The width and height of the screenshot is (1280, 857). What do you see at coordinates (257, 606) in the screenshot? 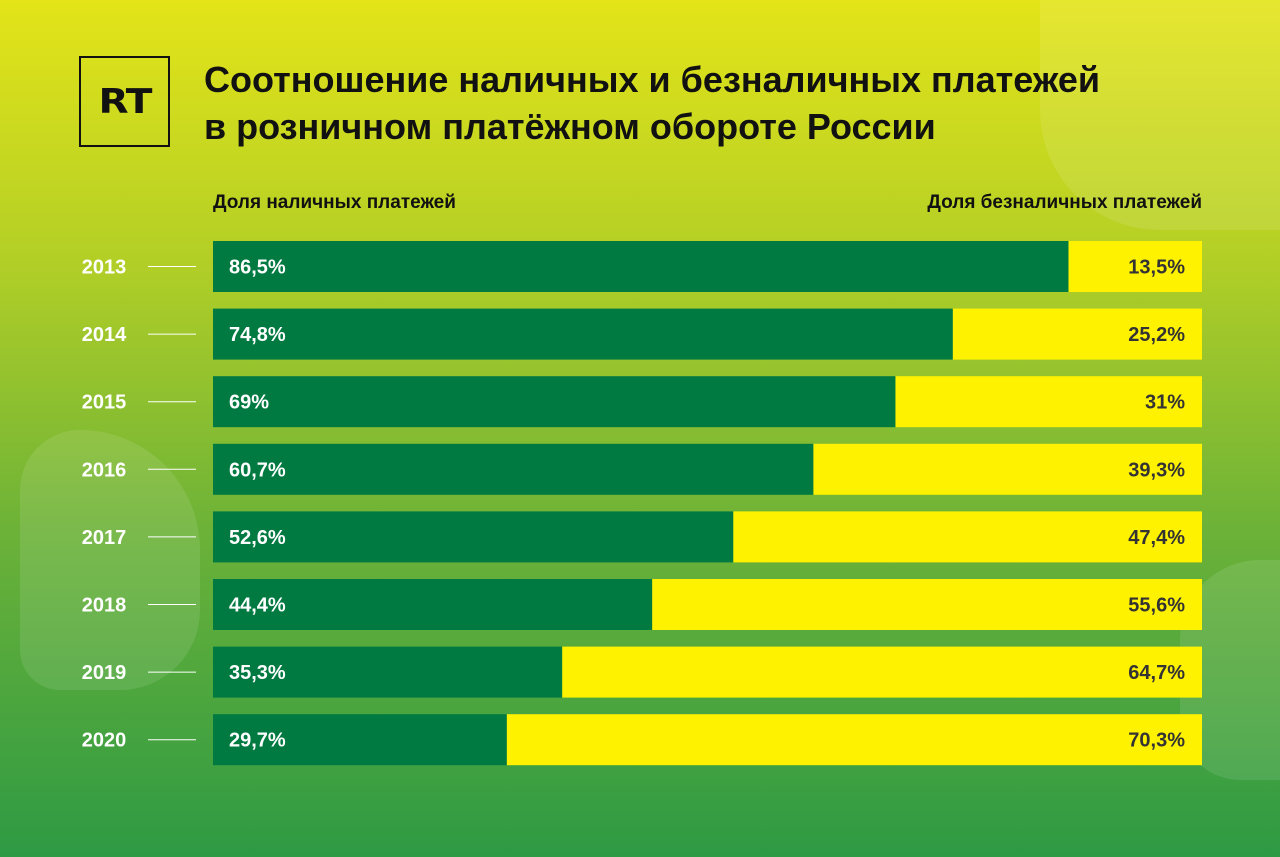
I see `cash-value-label: 44,4%` at bounding box center [257, 606].